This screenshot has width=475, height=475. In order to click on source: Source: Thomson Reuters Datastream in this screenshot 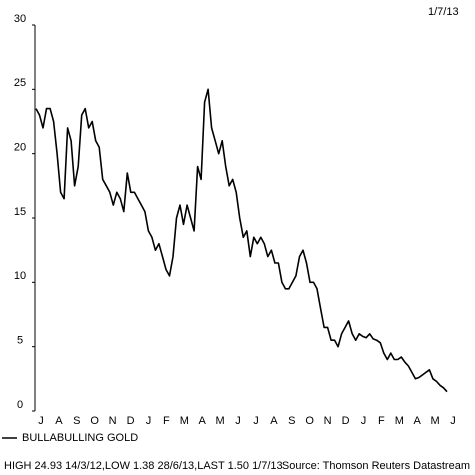, I will do `click(376, 466)`.